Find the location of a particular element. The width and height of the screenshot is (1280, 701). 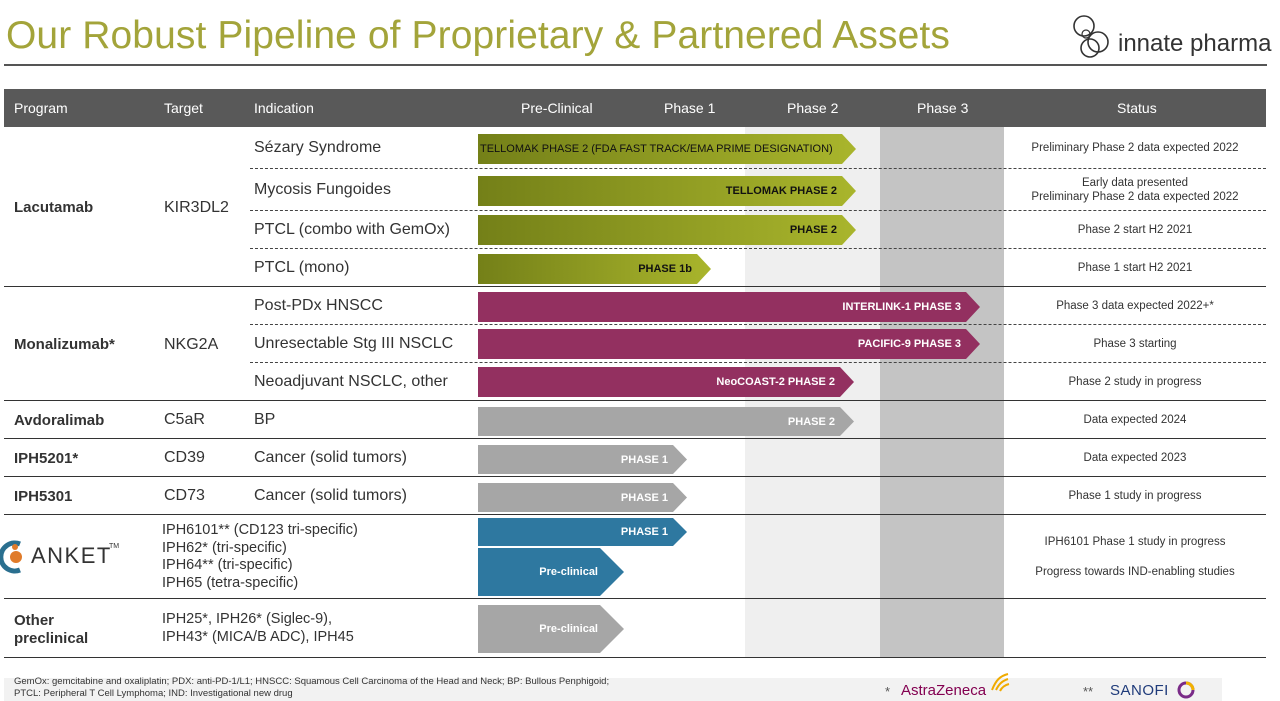

innate-pharma-logo is located at coordinates (1091, 36).